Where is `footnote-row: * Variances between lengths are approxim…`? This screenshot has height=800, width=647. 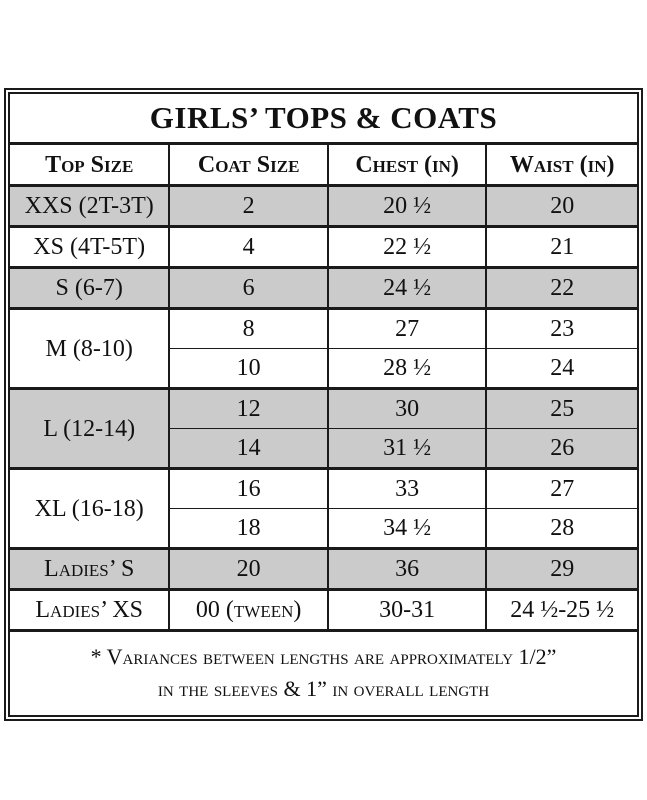
footnote-row: * Variances between lengths are approxim… is located at coordinates (323, 672).